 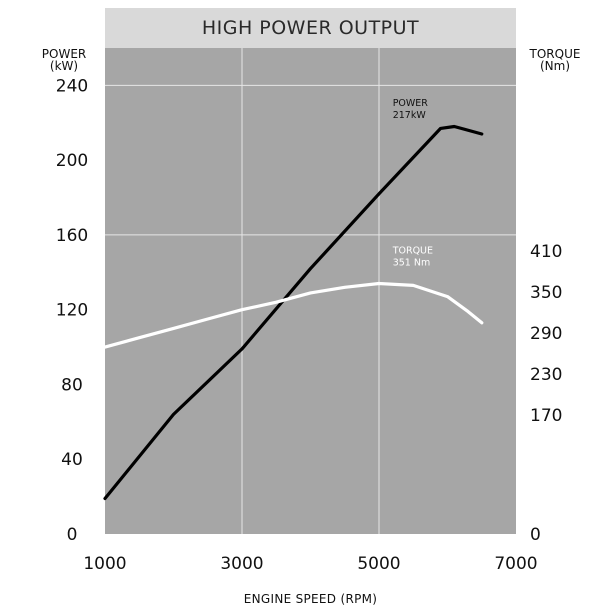 I want to click on y-left-tick-label-200: 200, so click(x=72, y=161).